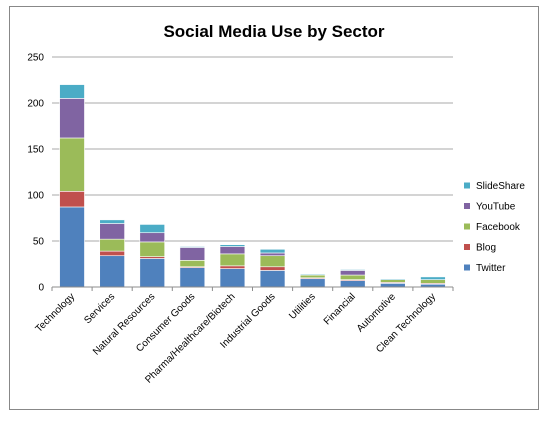 This screenshot has width=550, height=422. Describe the element at coordinates (35, 58) in the screenshot. I see `y-tick-label: 250` at that location.